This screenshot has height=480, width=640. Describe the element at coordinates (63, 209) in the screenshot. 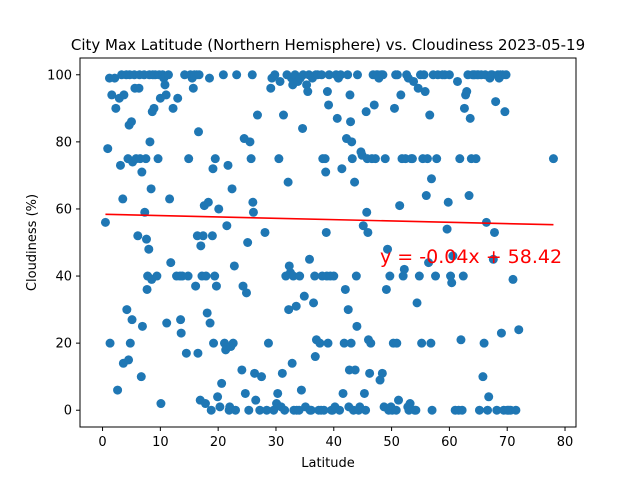

I see `y-tick-label: 60` at that location.